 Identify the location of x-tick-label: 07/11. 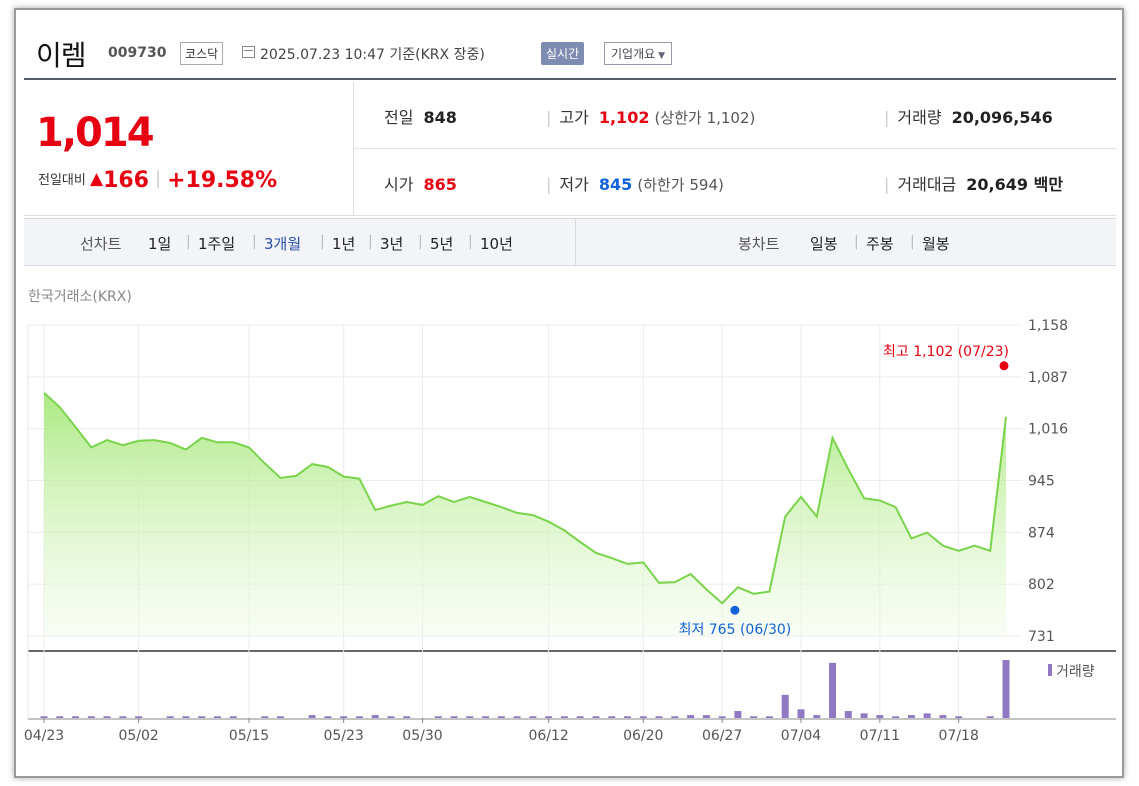
(880, 736).